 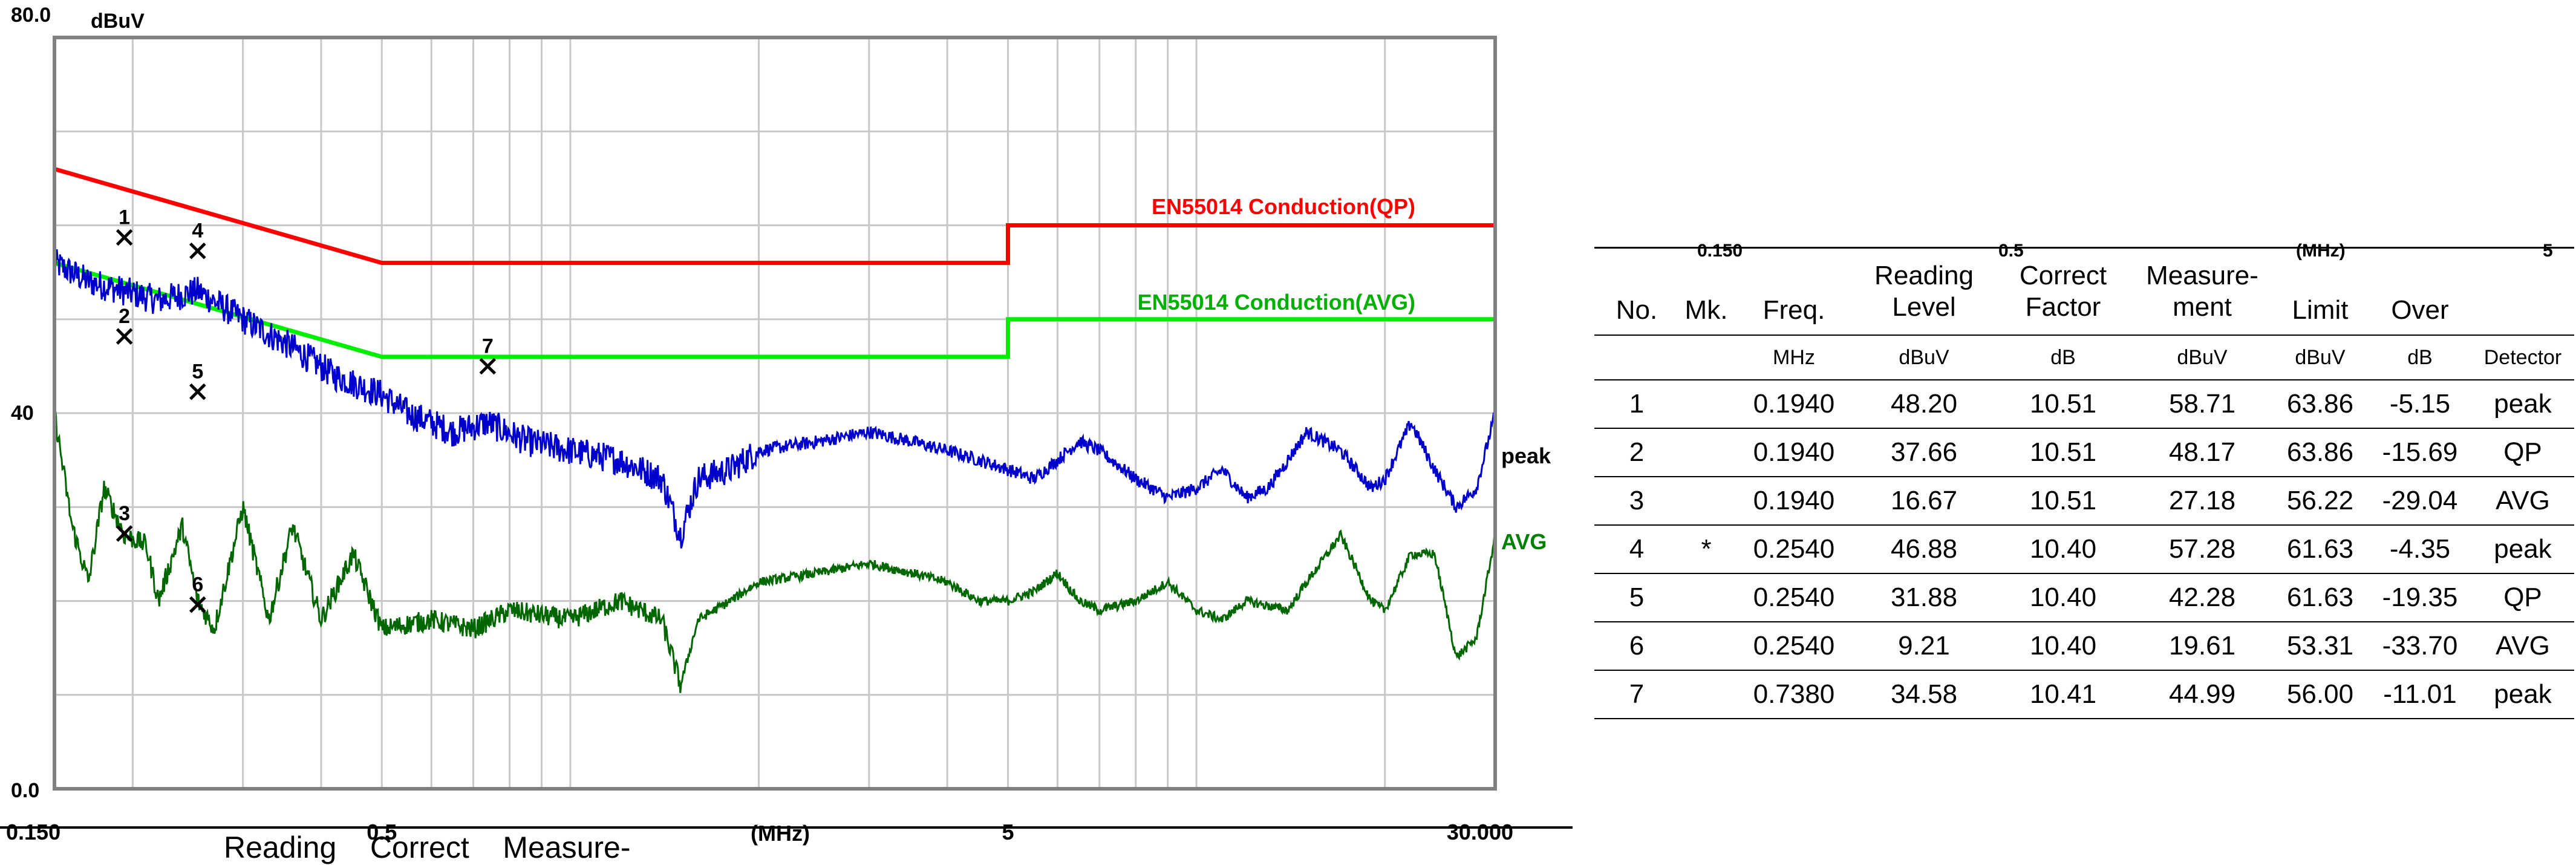 I want to click on table-row: 4 * 0.2540 46.88 10.40 57.28 61.63 -4.35 peak, so click(x=2084, y=549).